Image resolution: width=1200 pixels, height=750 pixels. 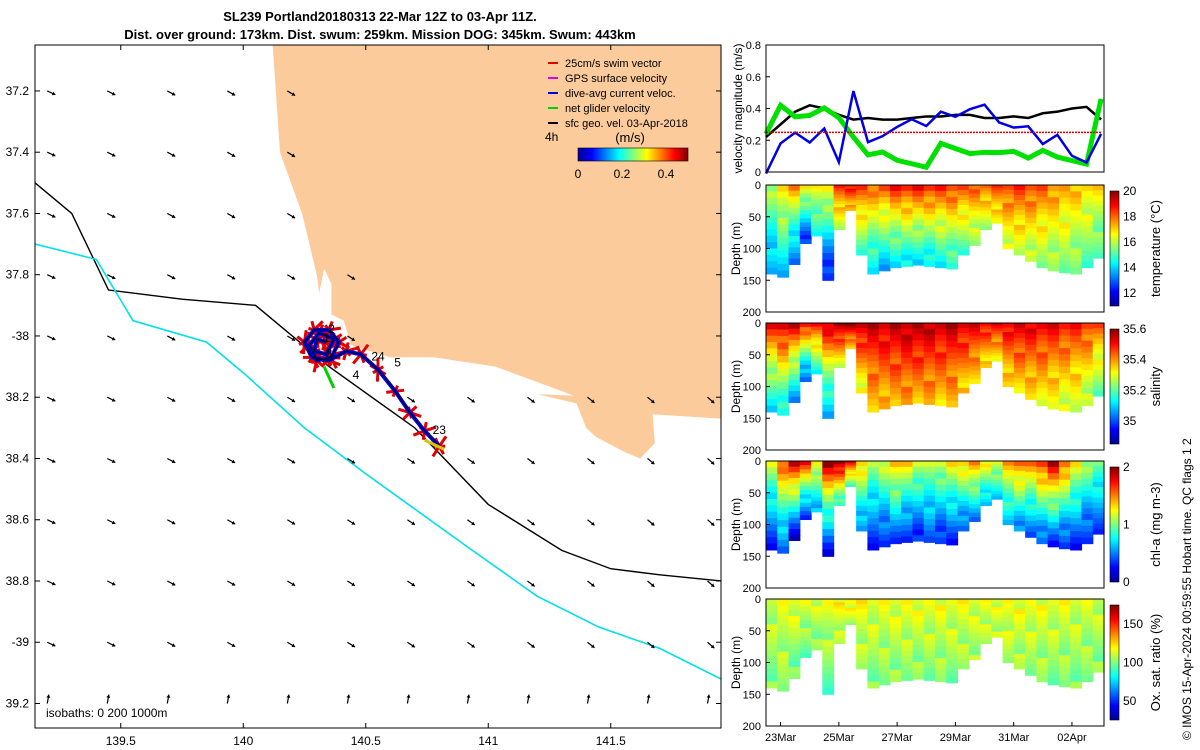 I want to click on time-tick-label: 27Mar, so click(x=898, y=738).